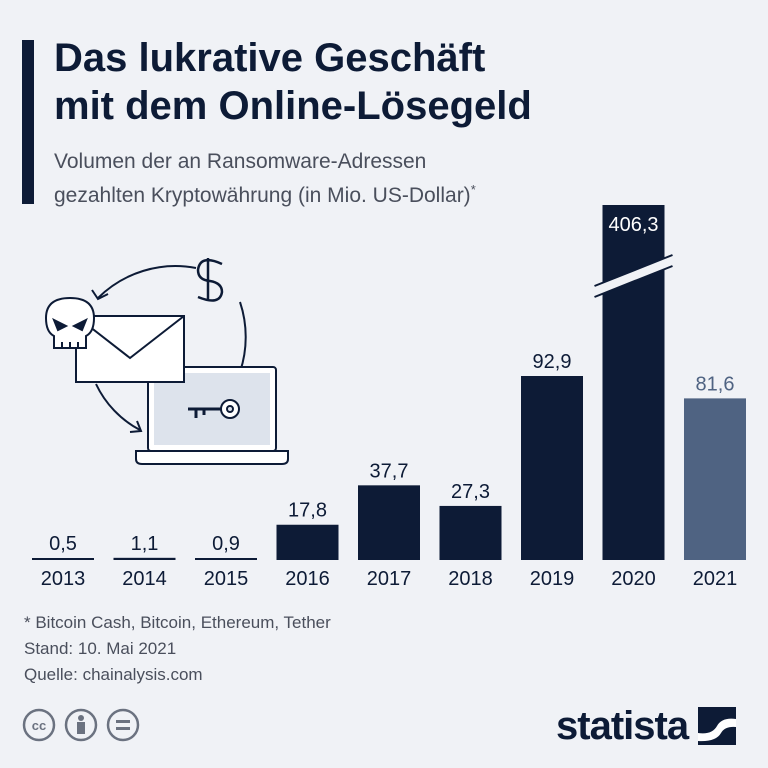 This screenshot has height=768, width=768. I want to click on value-label-2014: 1,1, so click(145, 544).